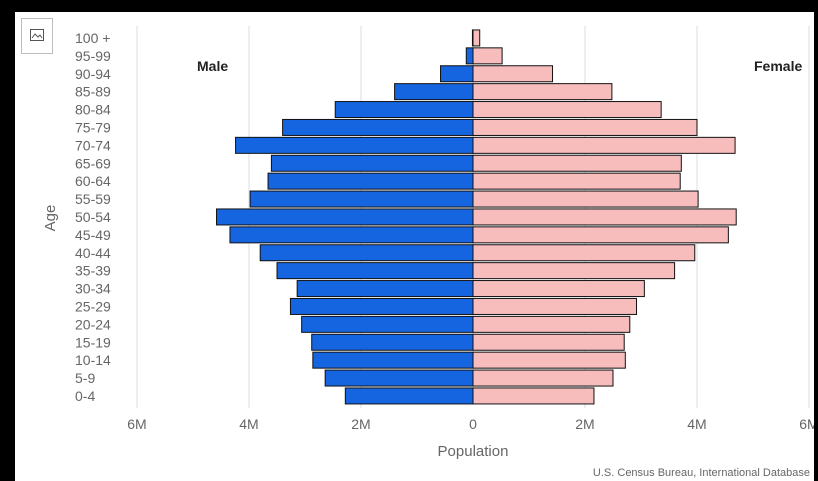  I want to click on y-tick-label: 55-59, so click(93, 199).